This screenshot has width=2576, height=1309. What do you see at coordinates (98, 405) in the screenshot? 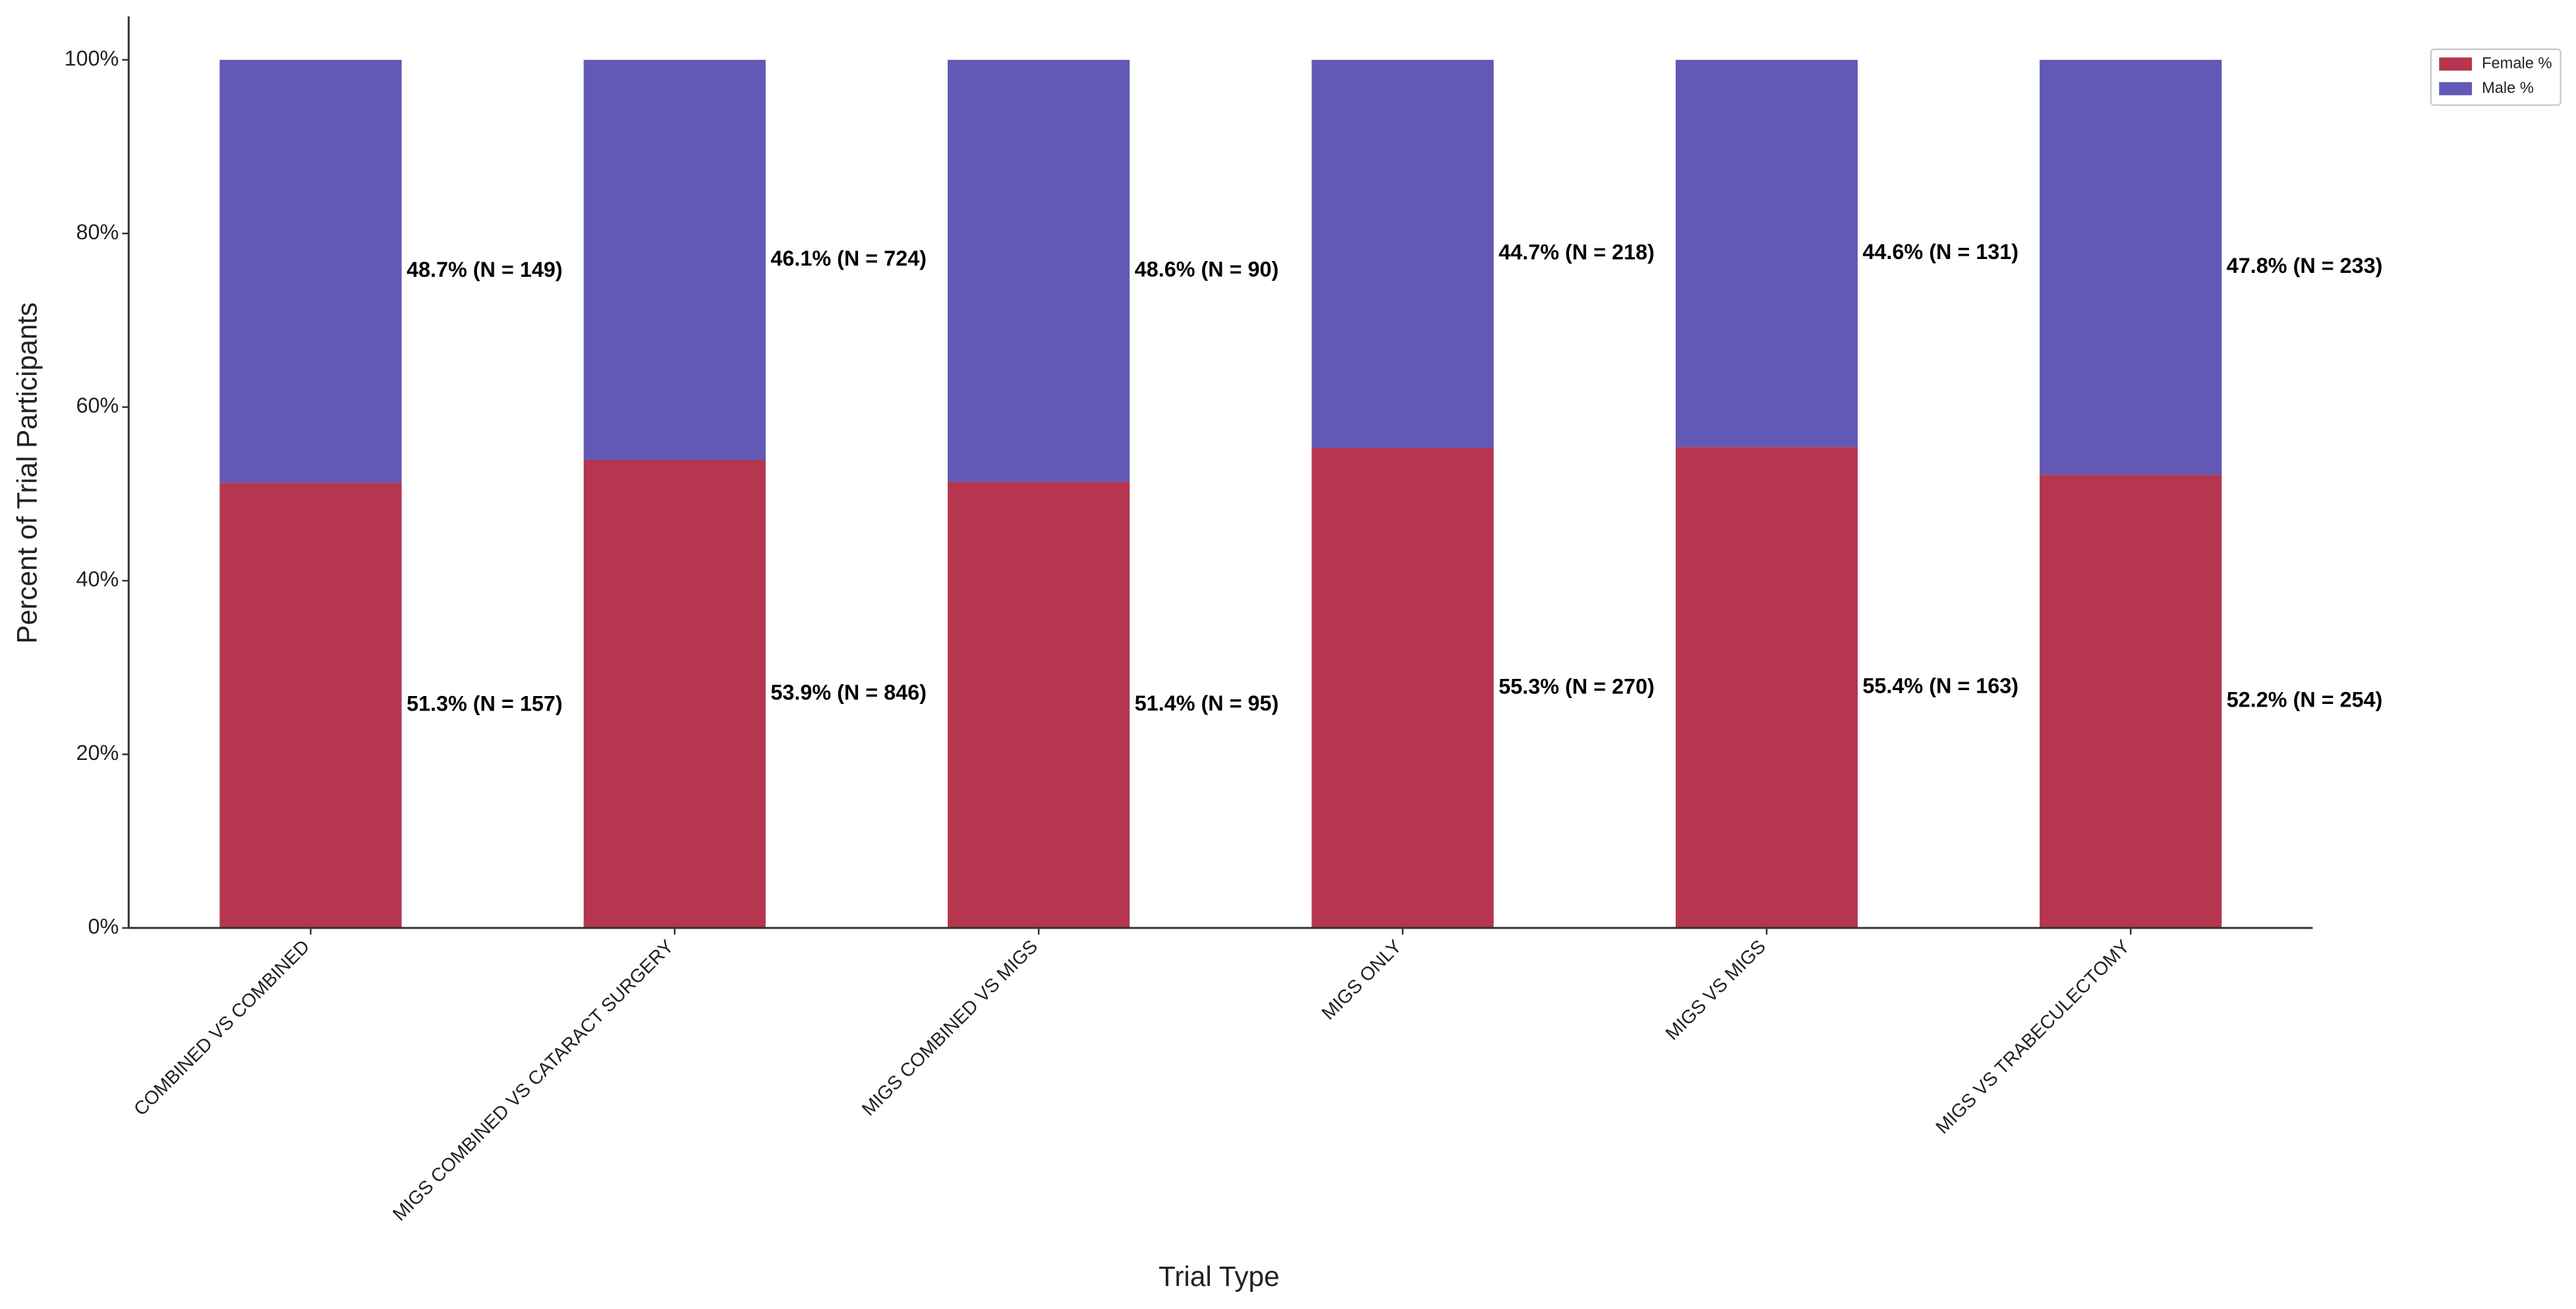
I see `y-tick-label: 60%` at bounding box center [98, 405].